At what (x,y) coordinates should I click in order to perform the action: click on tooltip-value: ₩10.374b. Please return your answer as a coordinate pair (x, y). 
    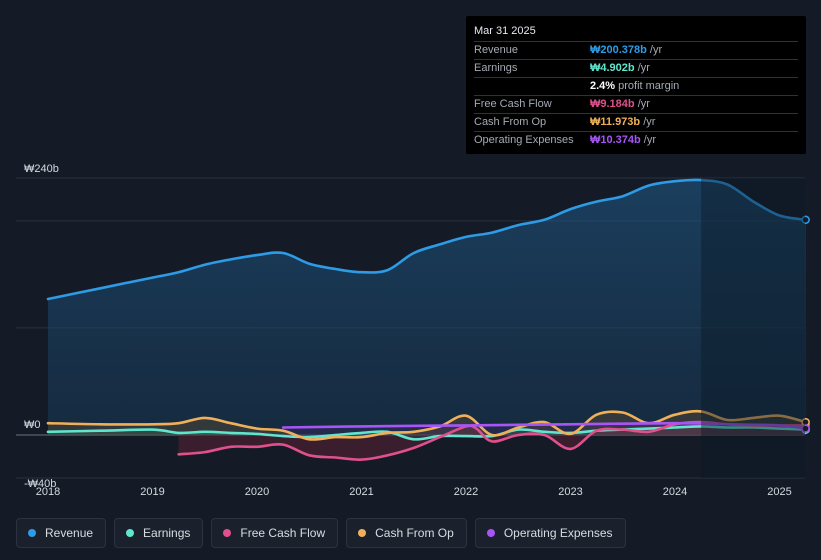
    Looking at the image, I should click on (615, 140).